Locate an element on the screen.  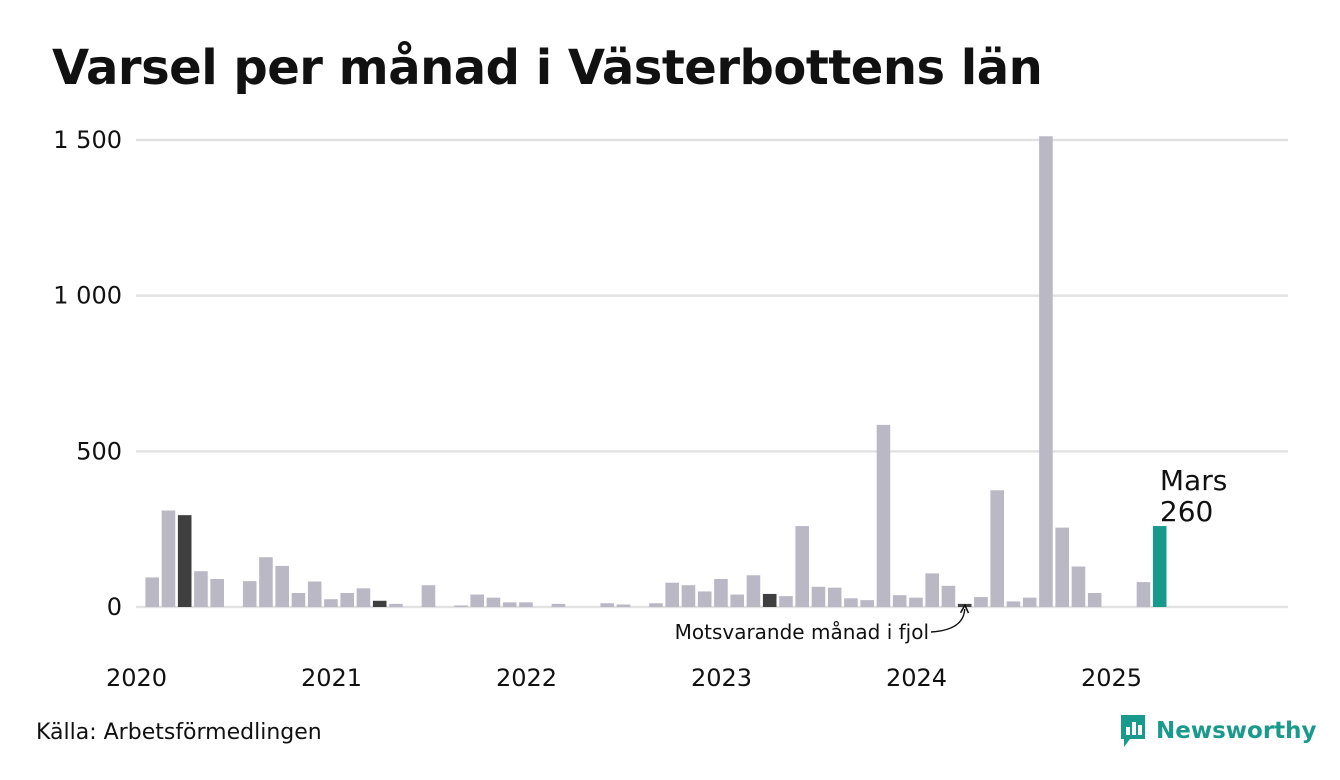
annotation-group: Motsvarande månad i fjol is located at coordinates (820, 626).